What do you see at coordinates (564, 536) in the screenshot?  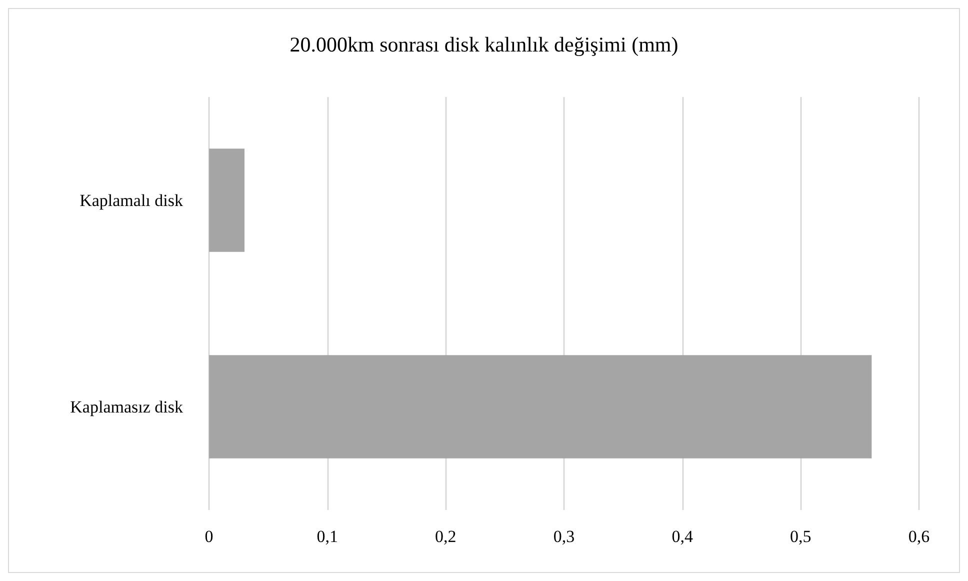 I see `x-tick-label: 0,3` at bounding box center [564, 536].